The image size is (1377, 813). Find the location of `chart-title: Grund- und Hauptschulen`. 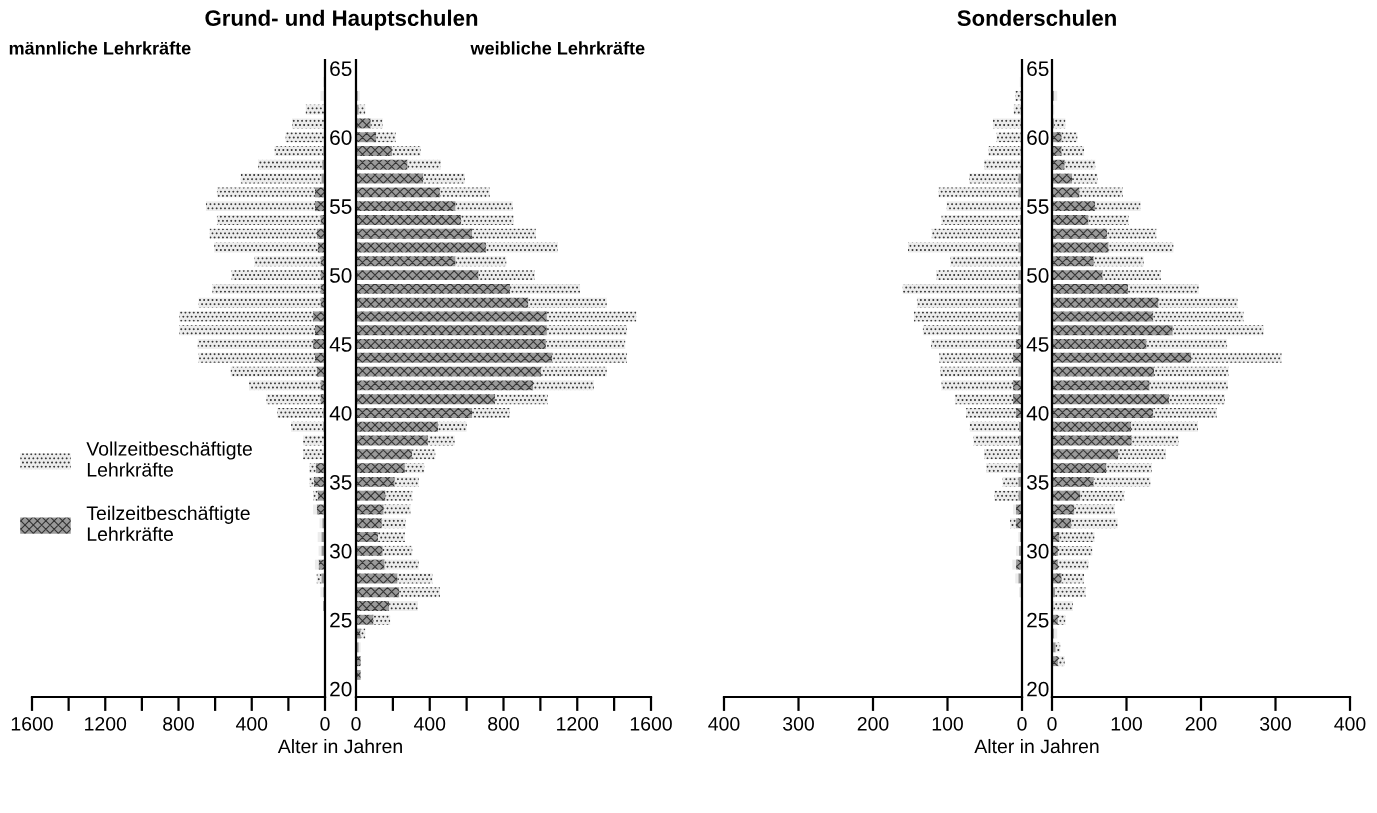

chart-title: Grund- und Hauptschulen is located at coordinates (341, 20).